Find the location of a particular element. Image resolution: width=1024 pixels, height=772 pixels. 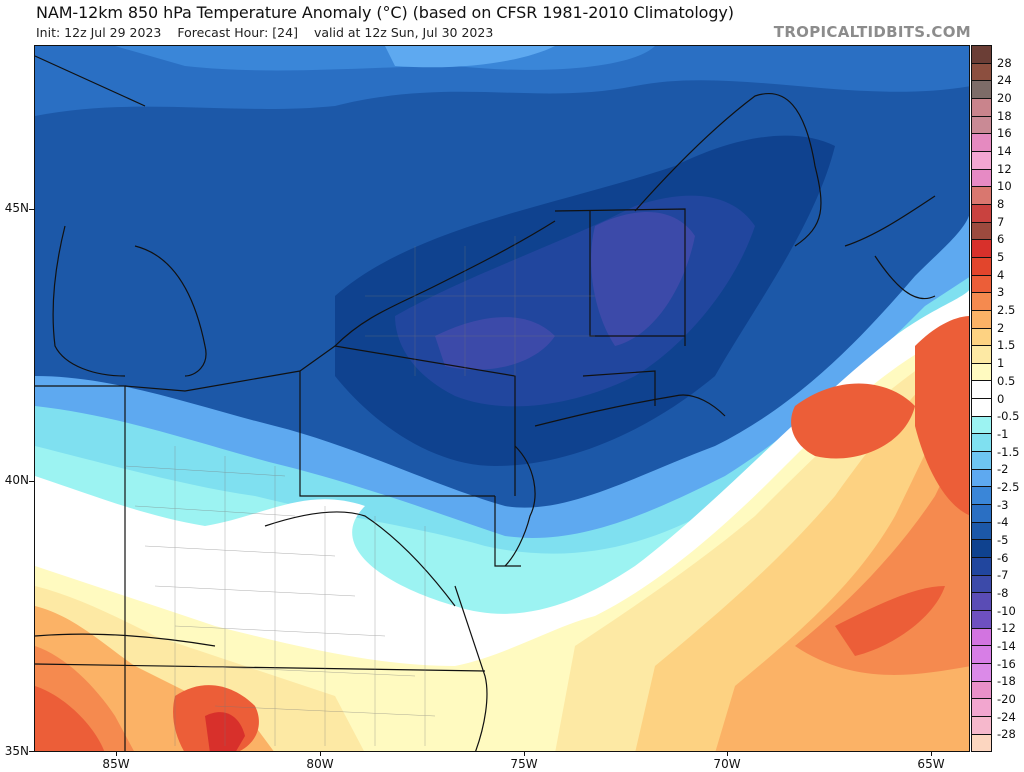

lat-label-45n: 45N is located at coordinates (16, 208).